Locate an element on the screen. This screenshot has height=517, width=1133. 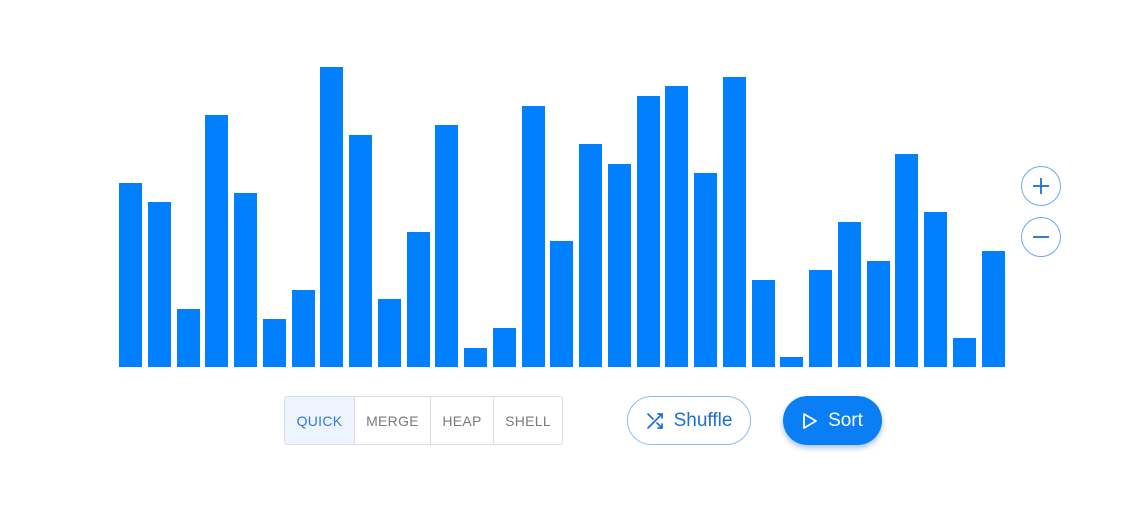
plus-icon is located at coordinates (1041, 186).